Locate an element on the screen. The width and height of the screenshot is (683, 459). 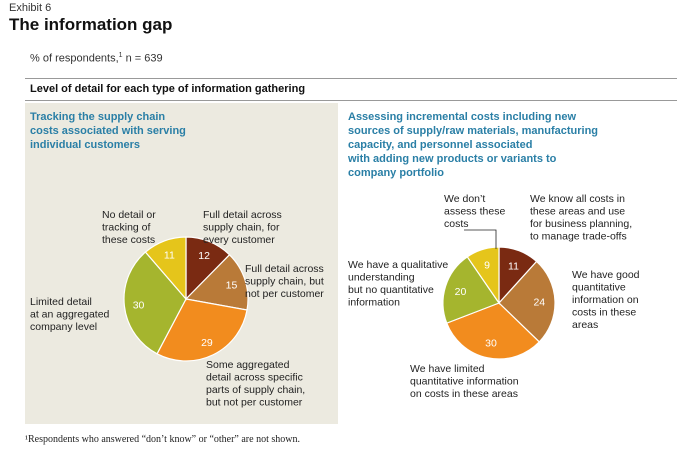
divider-section is located at coordinates (351, 100).